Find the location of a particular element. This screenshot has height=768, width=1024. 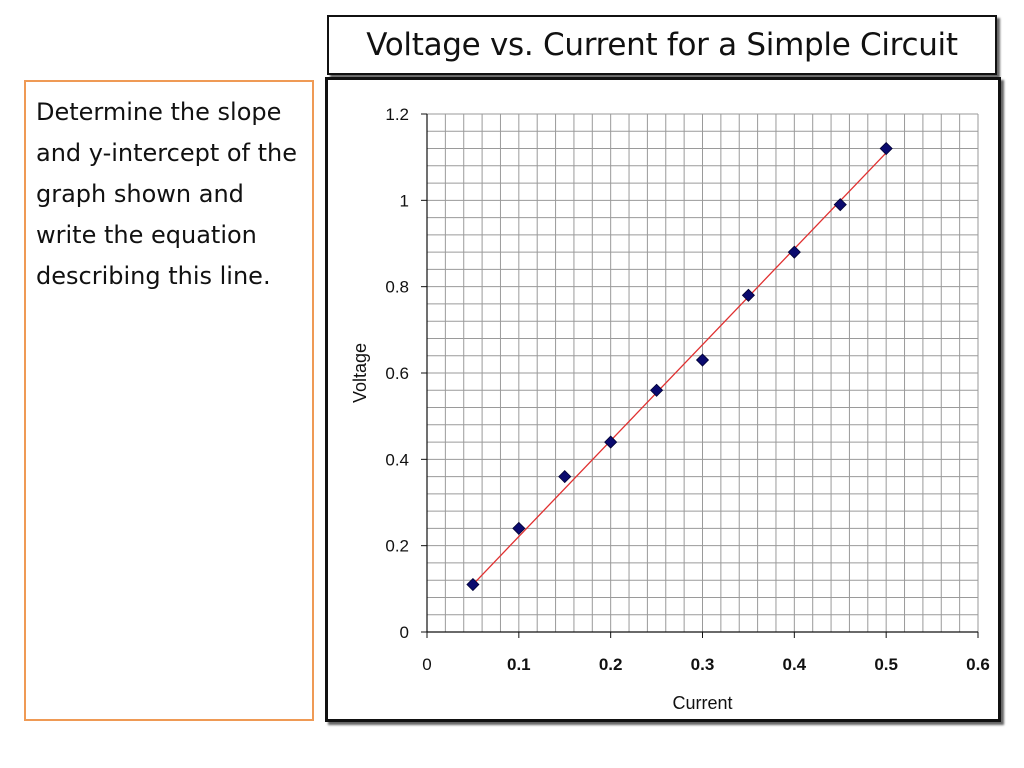

slide-title-box: Voltage vs. Current for a Simple Circuit is located at coordinates (662, 45).